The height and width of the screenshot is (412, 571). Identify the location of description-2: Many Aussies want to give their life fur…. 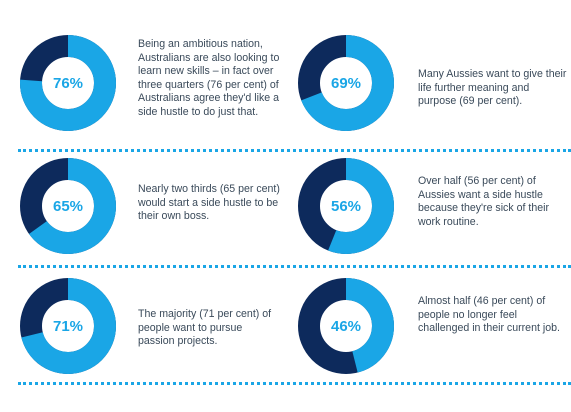
(492, 88).